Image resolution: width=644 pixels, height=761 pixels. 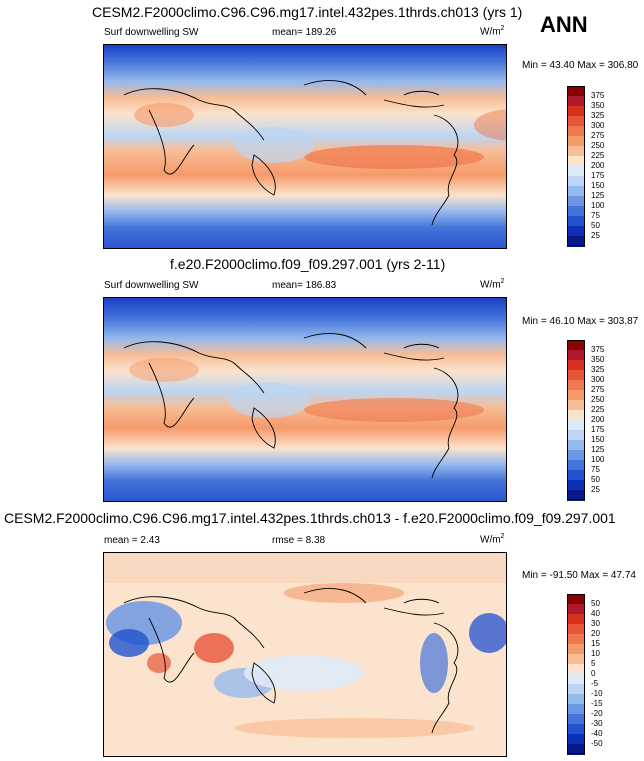 I want to click on panel3-minmax: Min = -91.50 Max = 47.74, so click(x=579, y=575).